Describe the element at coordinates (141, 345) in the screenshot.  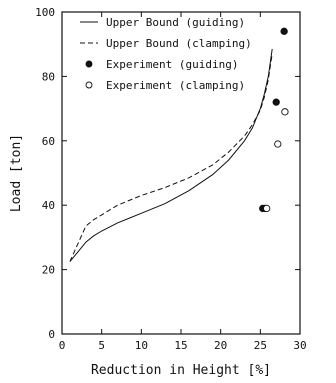
I see `x-tick-label: 10` at that location.